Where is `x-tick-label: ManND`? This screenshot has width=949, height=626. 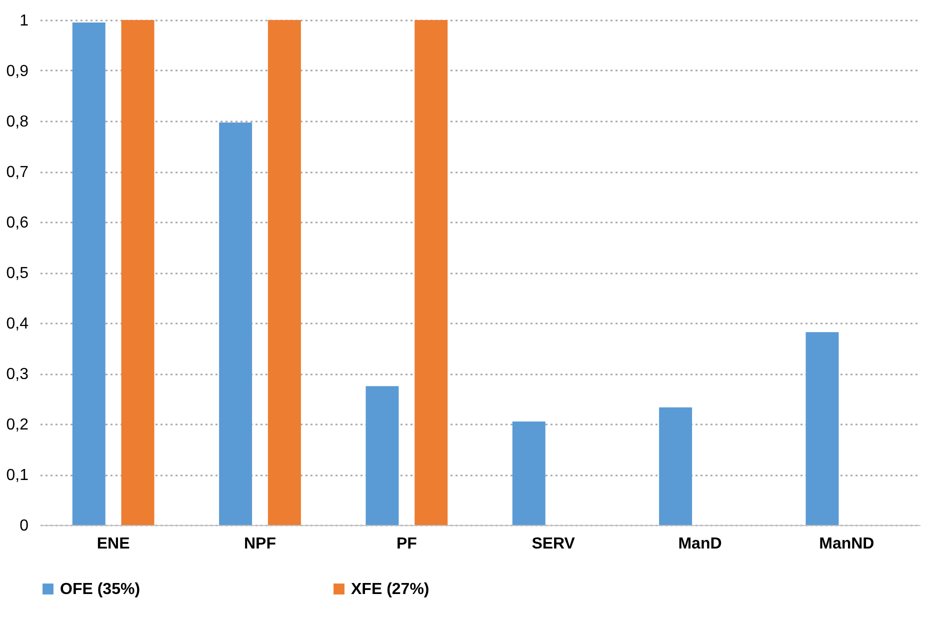
x-tick-label: ManND is located at coordinates (846, 544).